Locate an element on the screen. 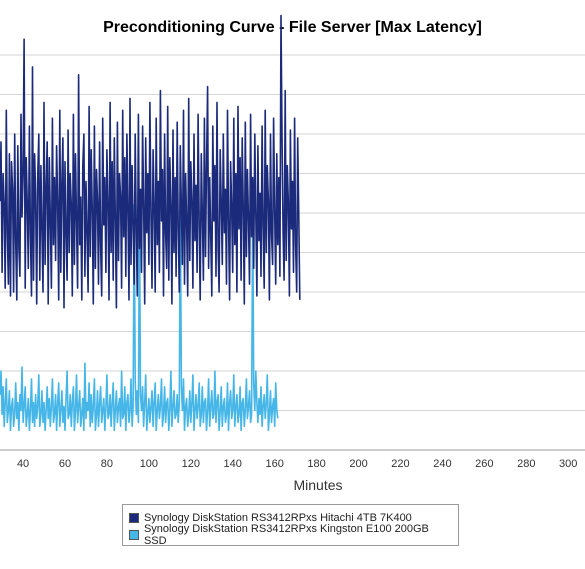  x-tick-label: 60 is located at coordinates (65, 464).